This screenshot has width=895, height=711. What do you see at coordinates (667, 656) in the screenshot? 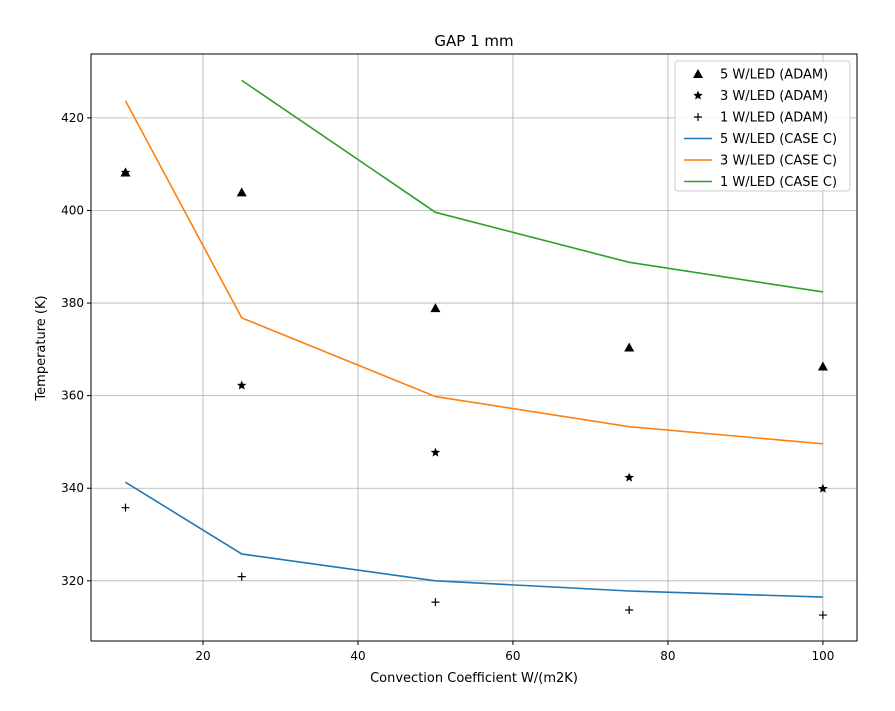
I see `x-tick-label: 80` at bounding box center [667, 656].